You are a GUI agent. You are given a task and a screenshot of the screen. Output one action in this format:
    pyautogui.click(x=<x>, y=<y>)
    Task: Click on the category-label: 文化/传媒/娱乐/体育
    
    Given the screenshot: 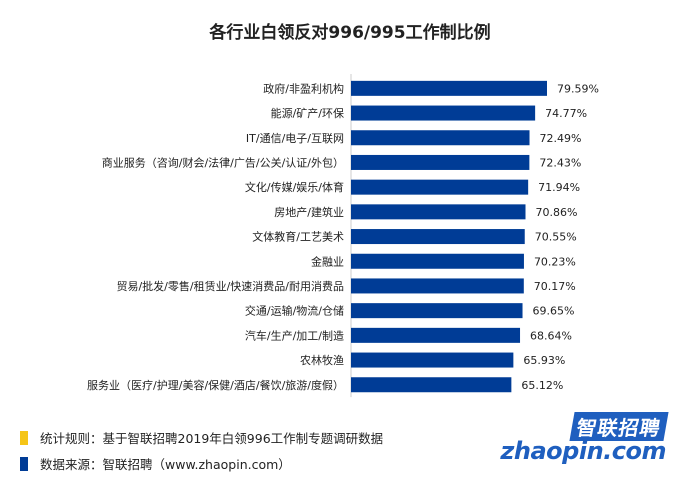 What is the action you would take?
    pyautogui.click(x=294, y=187)
    